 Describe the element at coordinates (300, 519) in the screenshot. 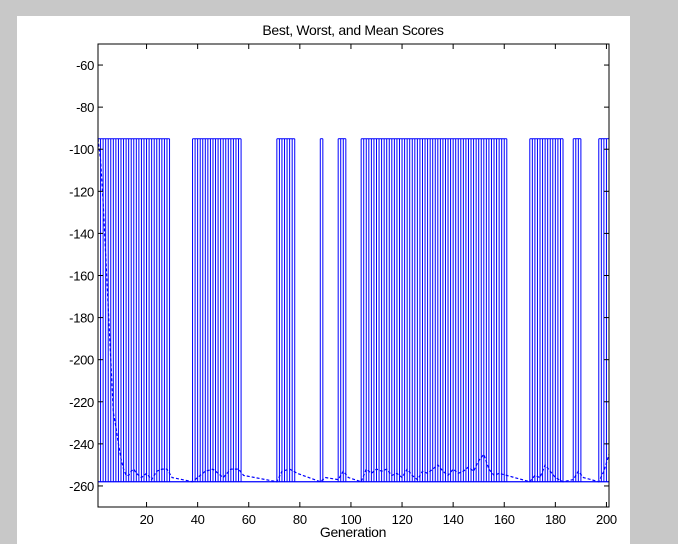

I see `x-tick-label-80: 80` at that location.